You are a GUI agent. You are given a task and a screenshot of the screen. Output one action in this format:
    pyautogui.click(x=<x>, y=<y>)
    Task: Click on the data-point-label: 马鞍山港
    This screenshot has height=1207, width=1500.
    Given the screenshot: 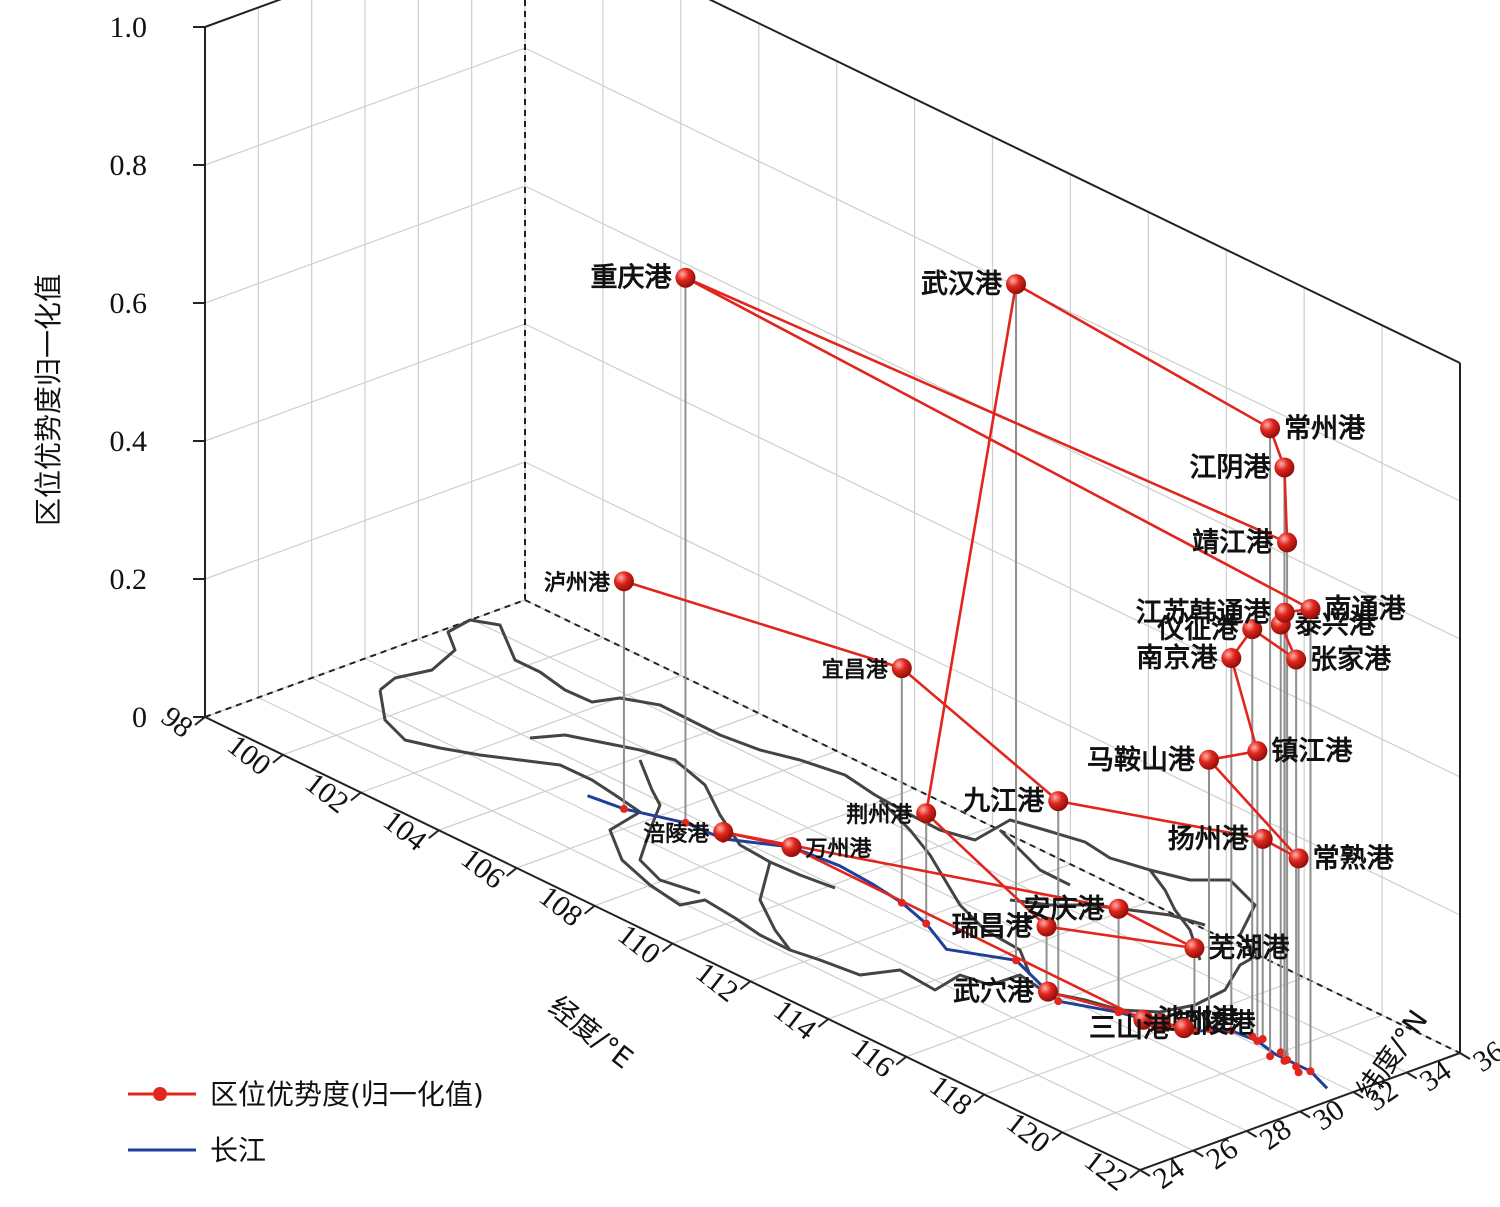 What is the action you would take?
    pyautogui.click(x=1141, y=760)
    